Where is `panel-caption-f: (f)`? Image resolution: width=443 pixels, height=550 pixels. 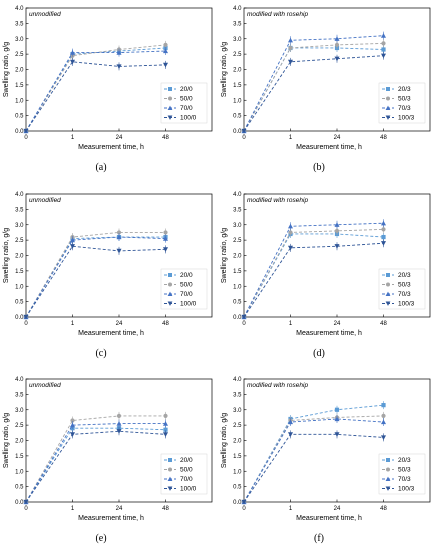
panel-caption-f: (f) is located at coordinates (319, 538).